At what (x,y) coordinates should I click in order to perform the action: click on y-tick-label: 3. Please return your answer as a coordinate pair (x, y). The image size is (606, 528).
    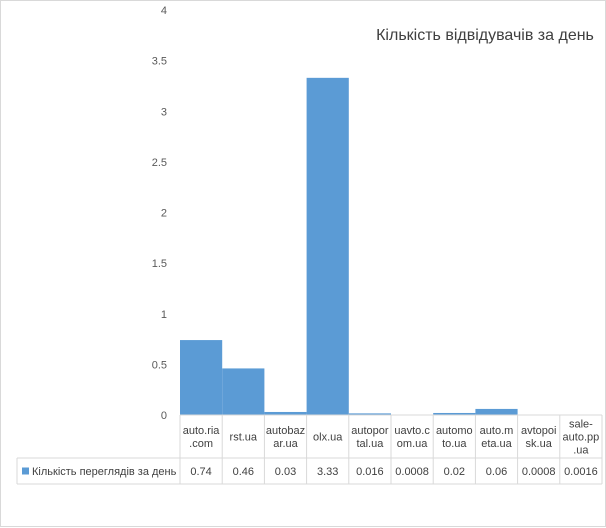
    Looking at the image, I should click on (164, 112).